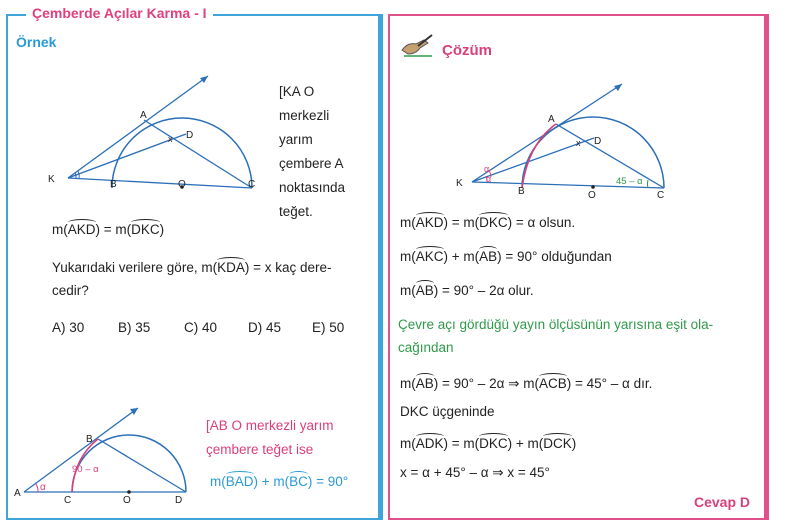 This screenshot has width=790, height=531. Describe the element at coordinates (488, 442) in the screenshot. I see `solution-line-6: m(ADK) = m(DKC) + m(DCK)` at that location.